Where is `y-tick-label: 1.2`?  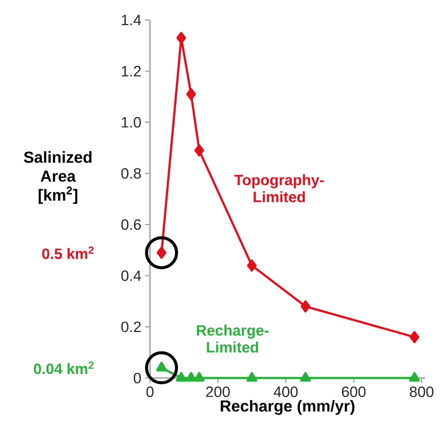 y-tick-label: 1.2 is located at coordinates (131, 71).